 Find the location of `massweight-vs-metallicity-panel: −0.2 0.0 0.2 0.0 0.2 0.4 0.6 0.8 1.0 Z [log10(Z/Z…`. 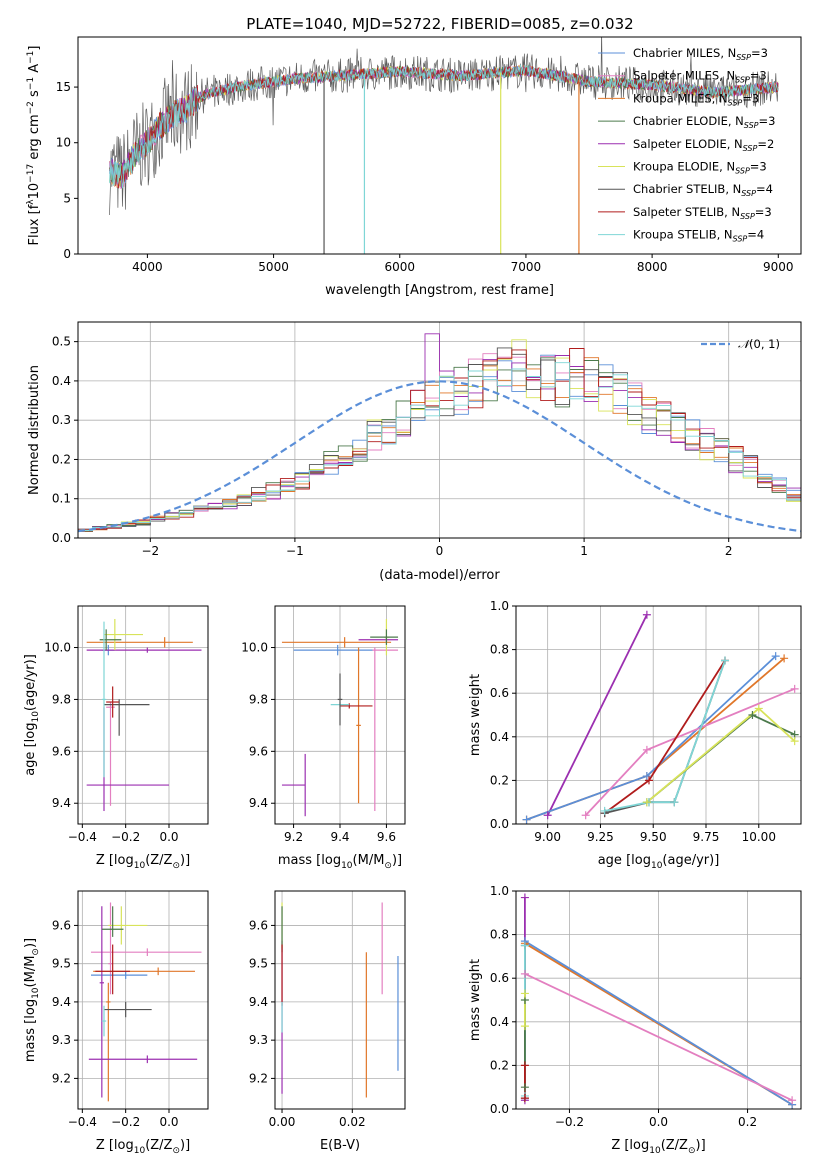

massweight-vs-metallicity-panel: −0.2 0.0 0.2 0.0 0.2 0.4 0.6 0.8 1.0 Z [log10(Z/Z… is located at coordinates (635, 1020).